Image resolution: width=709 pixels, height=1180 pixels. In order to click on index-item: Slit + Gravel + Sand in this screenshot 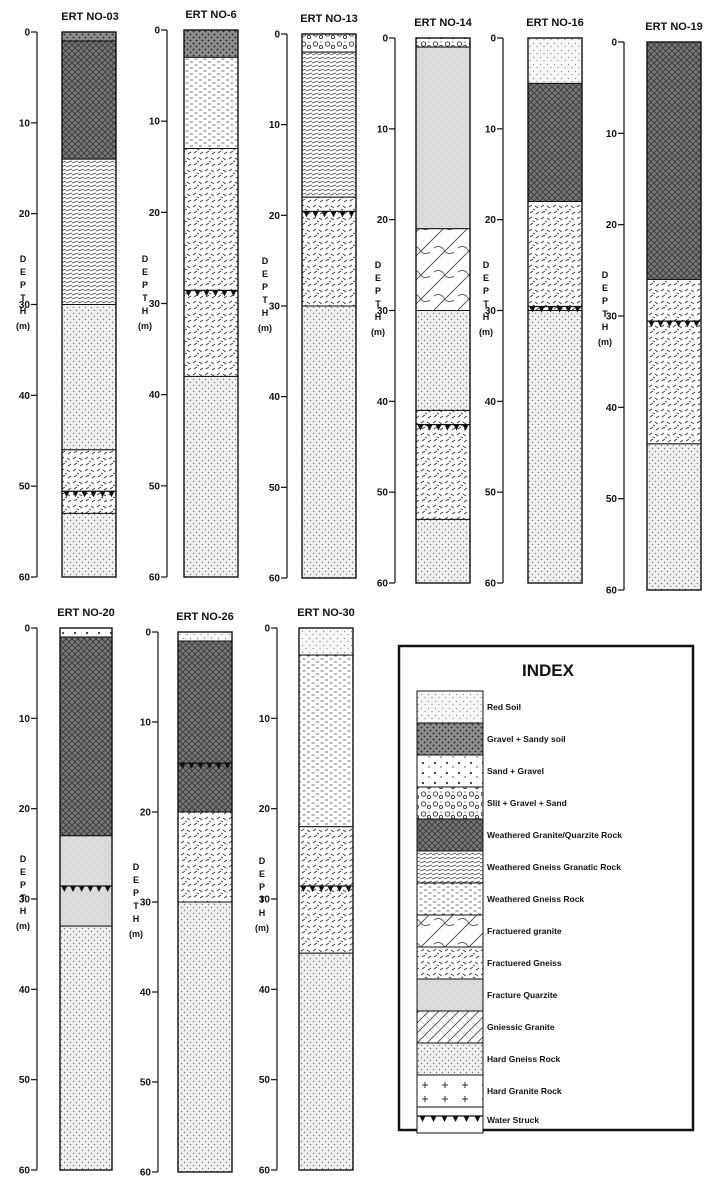, I will do `click(491, 803)`.